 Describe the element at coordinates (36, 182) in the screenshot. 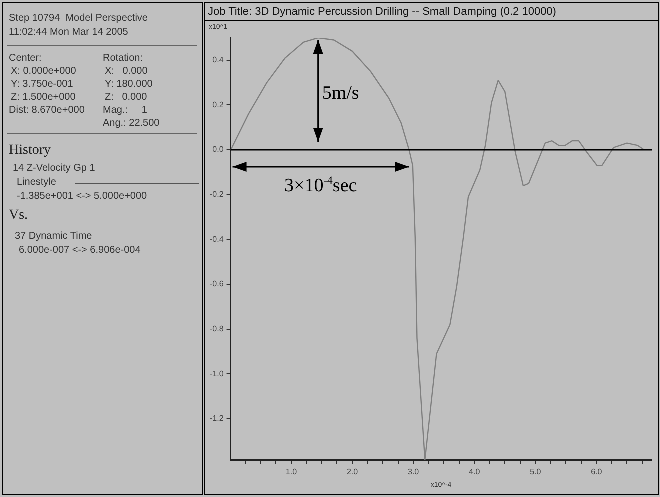

I see `text: Linestyle` at that location.